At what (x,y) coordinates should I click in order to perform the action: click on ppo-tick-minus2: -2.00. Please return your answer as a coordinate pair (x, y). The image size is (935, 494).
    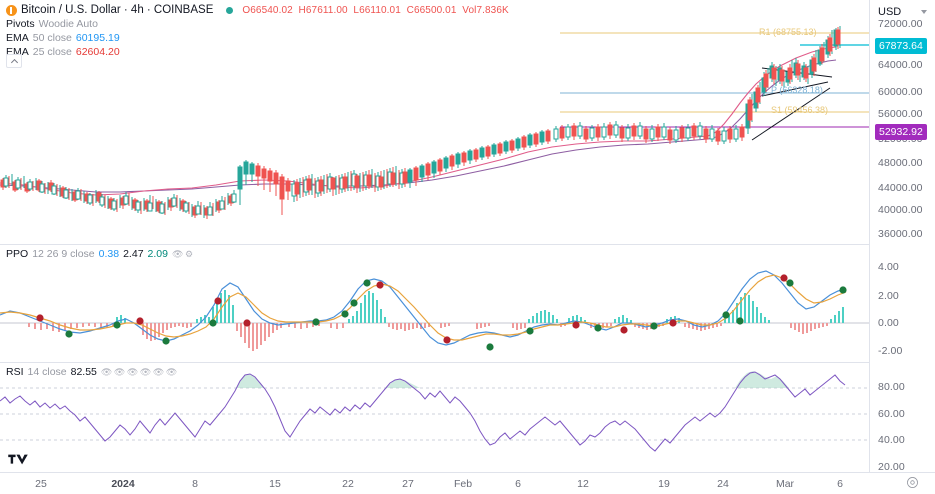
    Looking at the image, I should click on (890, 351).